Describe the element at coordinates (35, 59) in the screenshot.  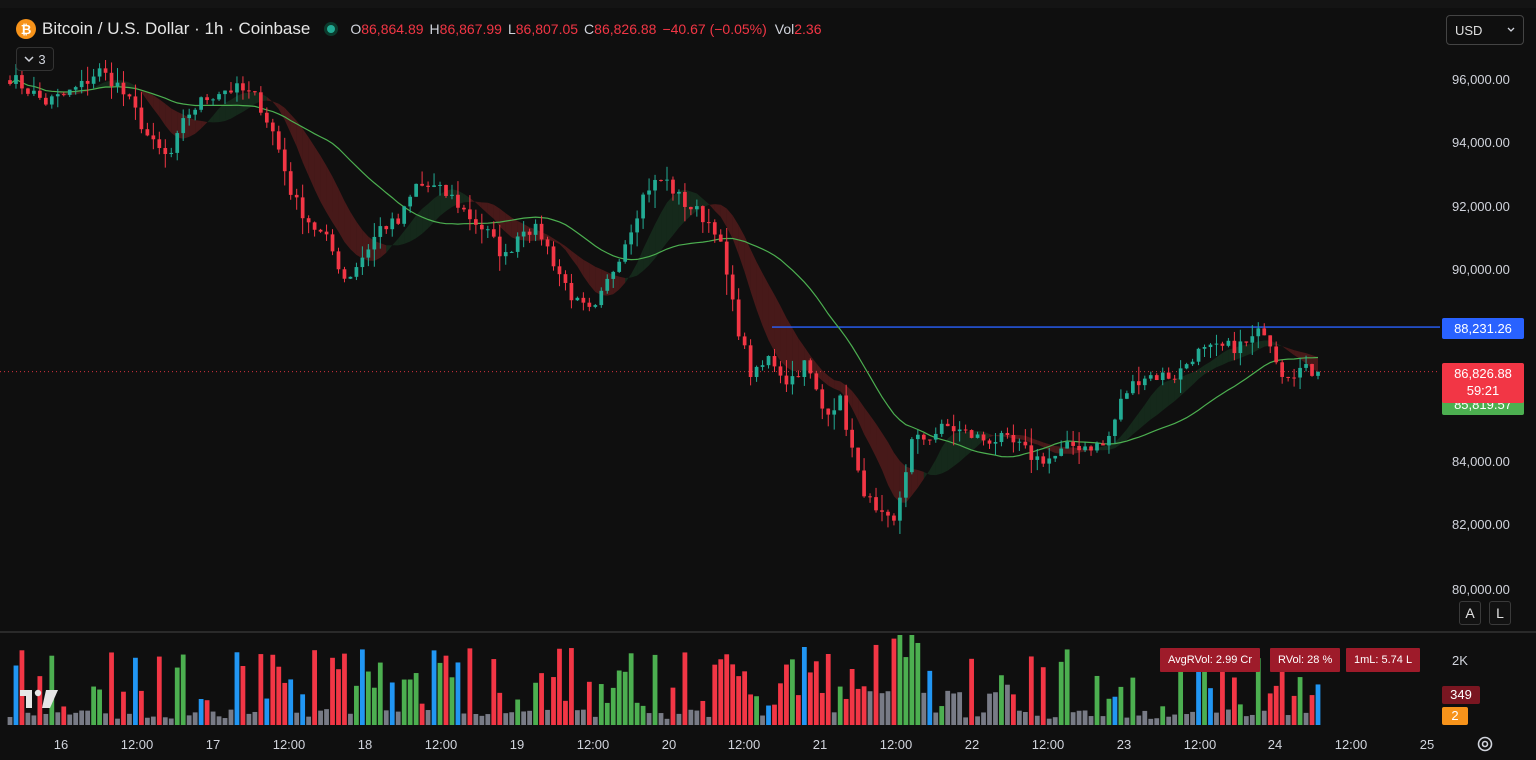
I see `indicators-toggle-button: 3` at that location.